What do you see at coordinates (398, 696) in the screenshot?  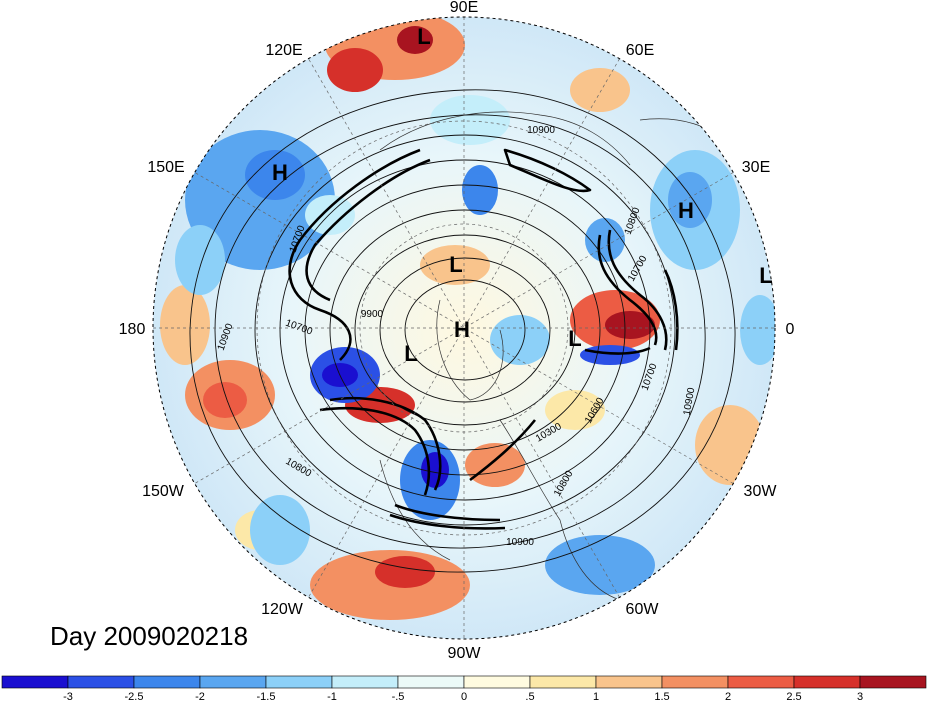 I see `colorbar-tick-label: -.5` at bounding box center [398, 696].